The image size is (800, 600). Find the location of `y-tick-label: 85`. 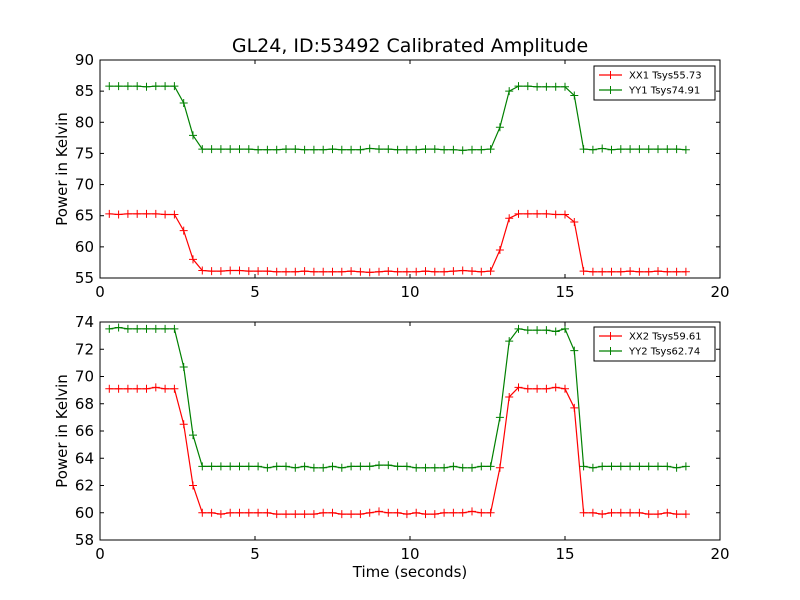

y-tick-label: 85 is located at coordinates (84, 91).